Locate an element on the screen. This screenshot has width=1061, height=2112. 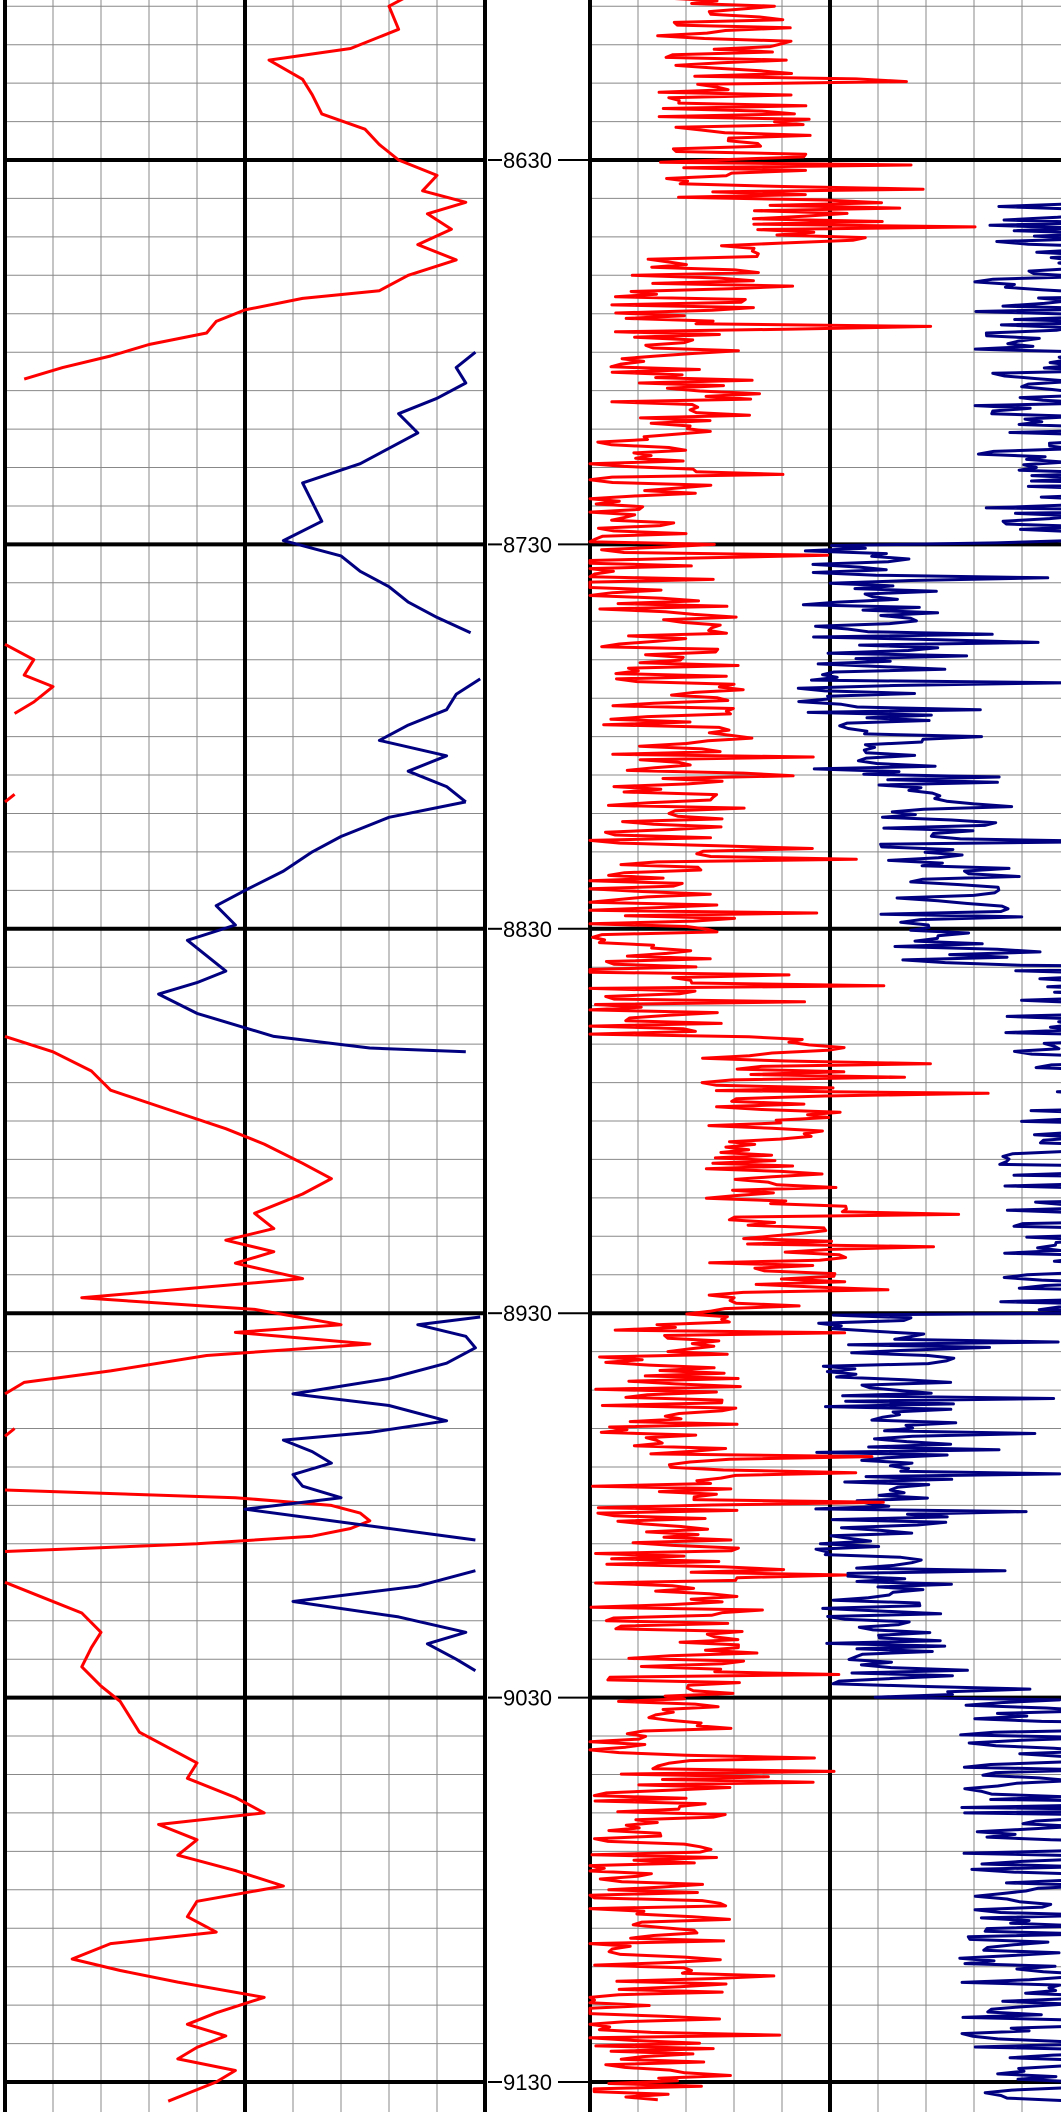
depth-tick-label: 9130 is located at coordinates (527, 2082).